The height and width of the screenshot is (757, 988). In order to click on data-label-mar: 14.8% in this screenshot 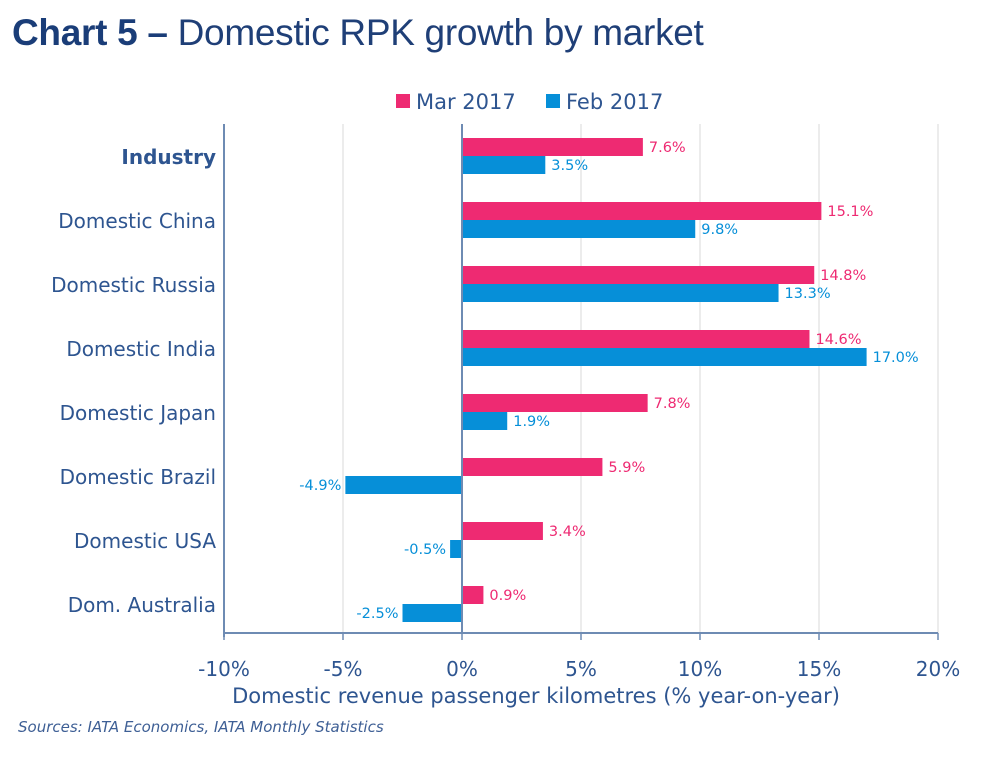, I will do `click(843, 276)`.